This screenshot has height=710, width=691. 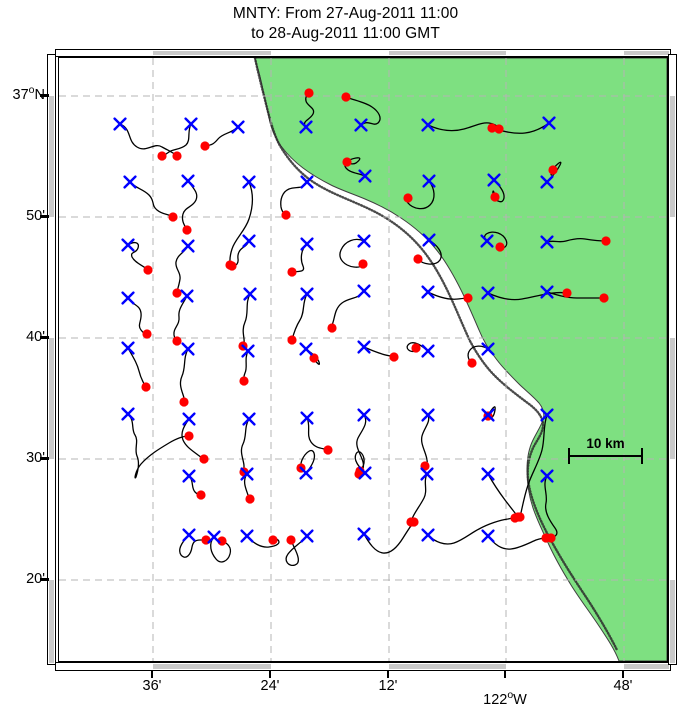 What do you see at coordinates (569, 456) in the screenshot?
I see `scale-bar-cap-left` at bounding box center [569, 456].